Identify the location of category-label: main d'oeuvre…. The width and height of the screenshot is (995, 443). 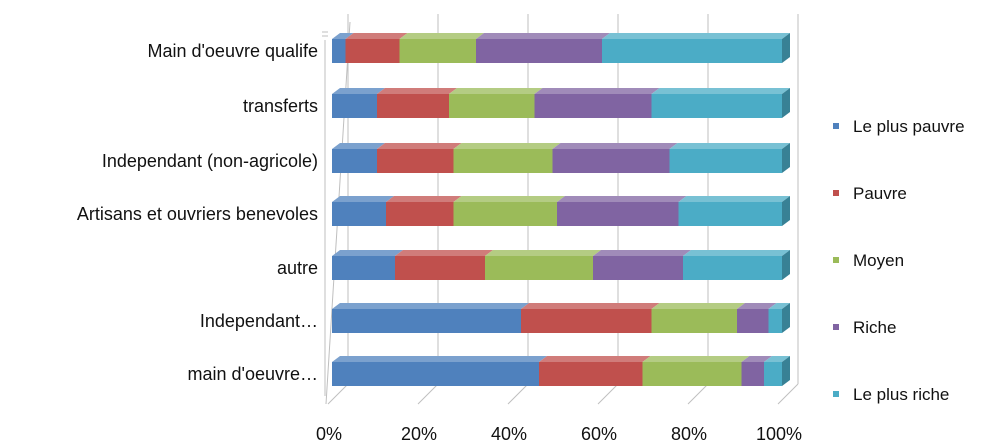
(253, 374).